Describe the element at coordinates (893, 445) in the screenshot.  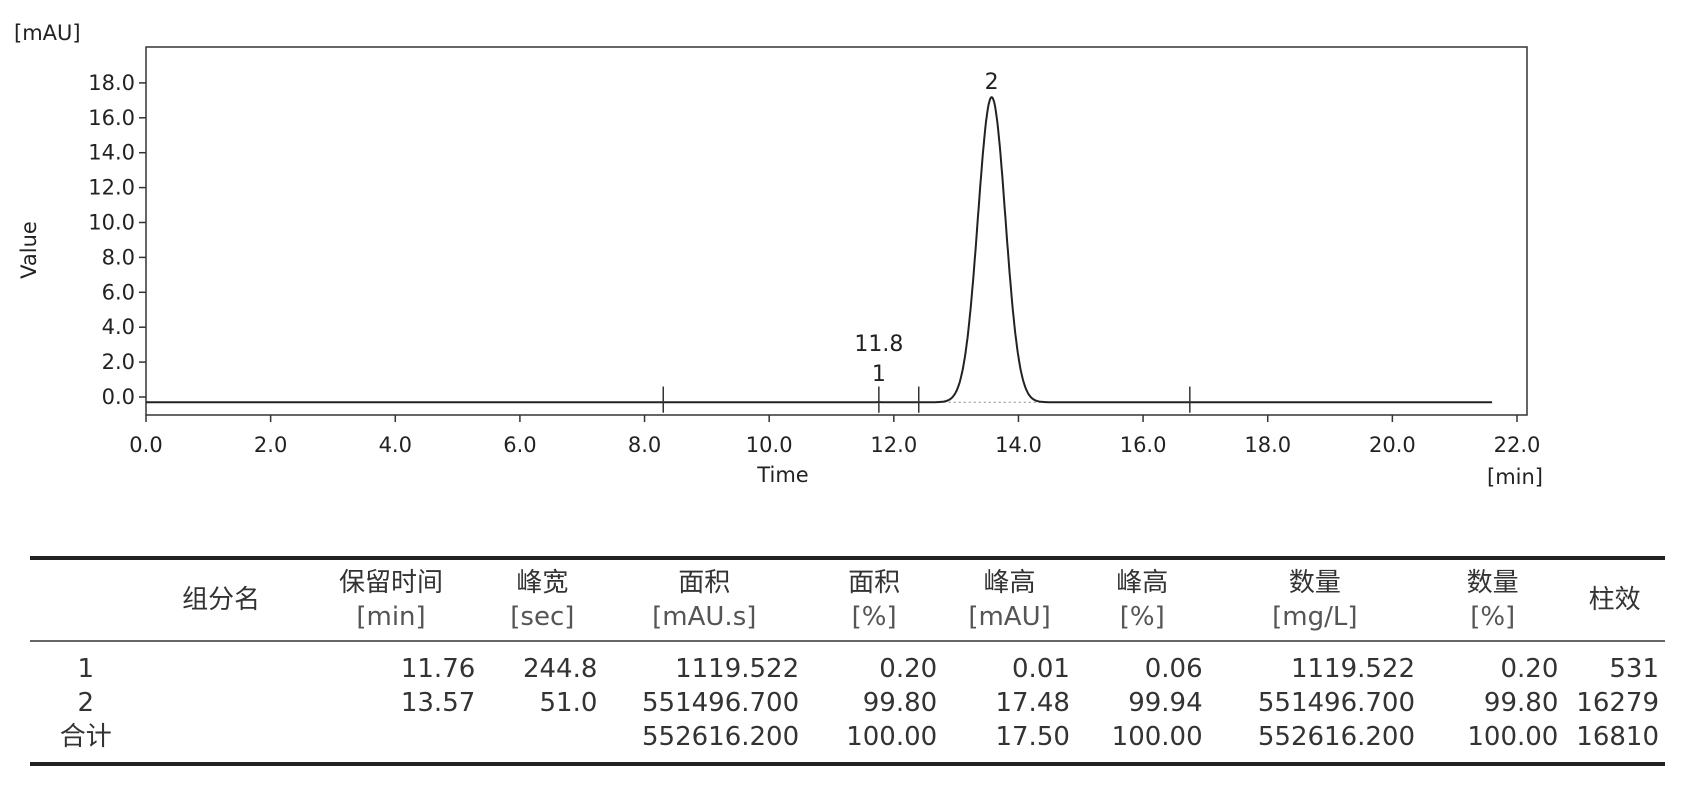
I see `x-tick-label: 12.0` at that location.